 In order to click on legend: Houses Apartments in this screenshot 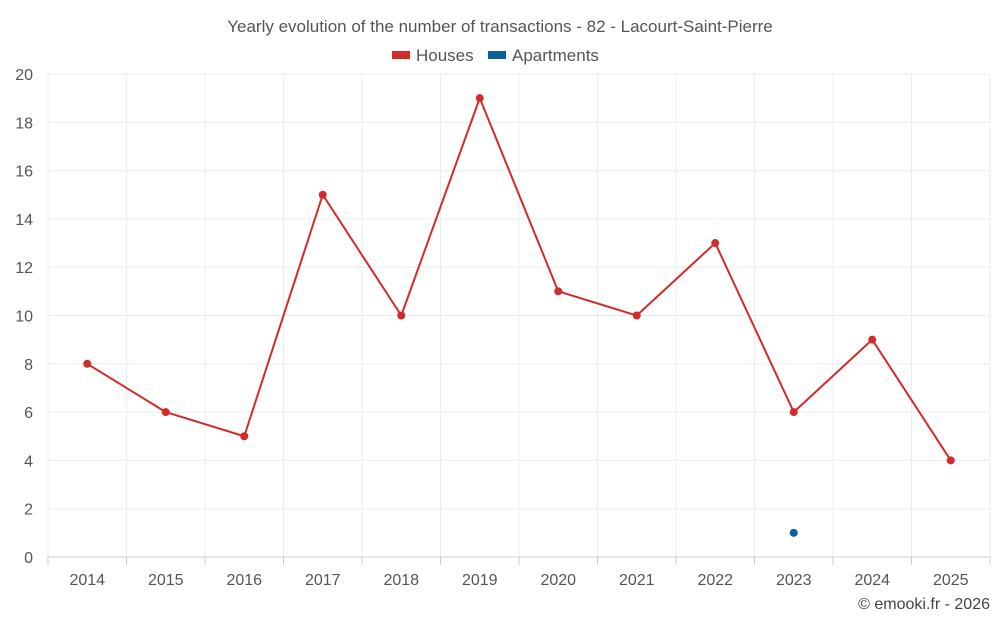, I will do `click(495, 55)`.